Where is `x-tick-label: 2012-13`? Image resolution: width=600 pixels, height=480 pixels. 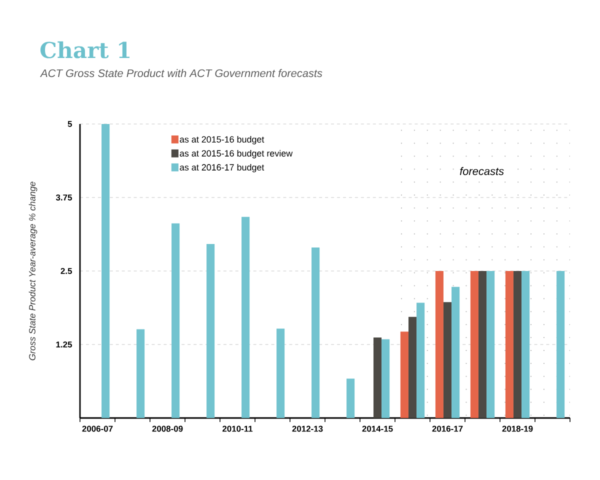
x-tick-label: 2012-13 is located at coordinates (307, 429).